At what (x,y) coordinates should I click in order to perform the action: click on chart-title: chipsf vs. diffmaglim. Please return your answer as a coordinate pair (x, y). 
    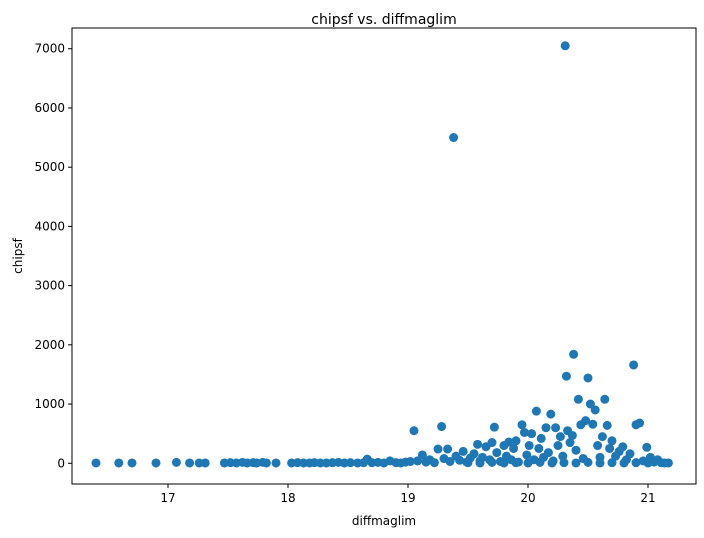
    Looking at the image, I should click on (383, 20).